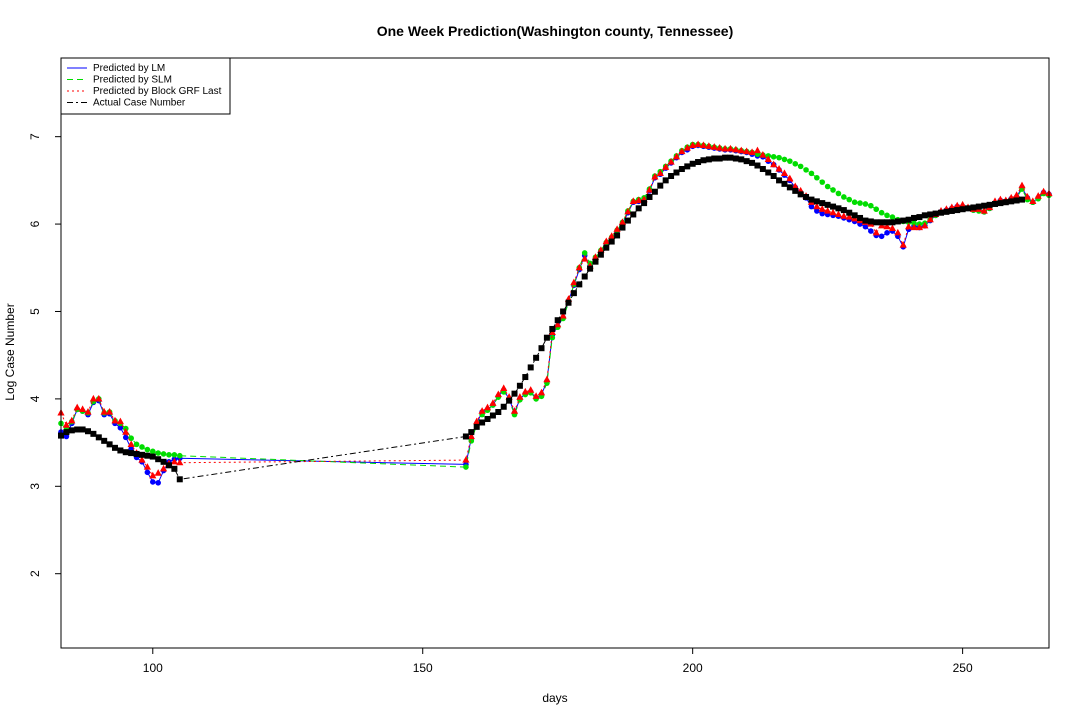  What do you see at coordinates (153, 668) in the screenshot?
I see `x-tick-label: 100` at bounding box center [153, 668].